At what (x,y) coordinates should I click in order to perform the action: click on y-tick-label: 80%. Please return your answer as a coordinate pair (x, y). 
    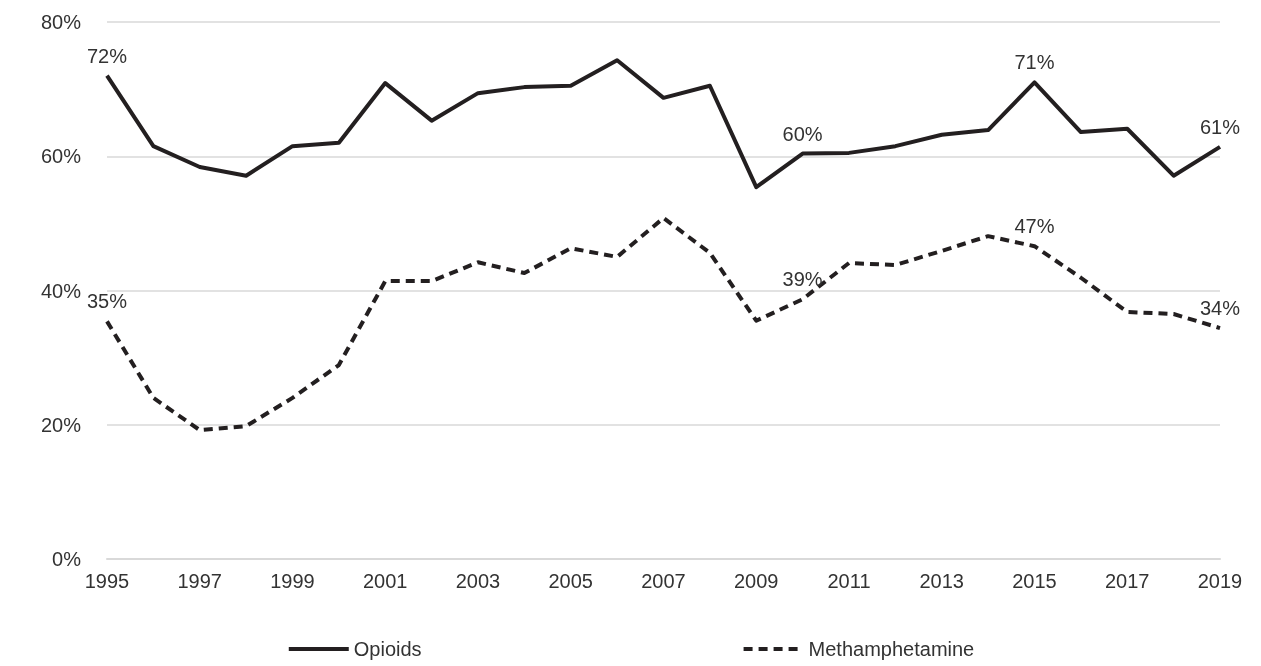
    Looking at the image, I should click on (61, 22).